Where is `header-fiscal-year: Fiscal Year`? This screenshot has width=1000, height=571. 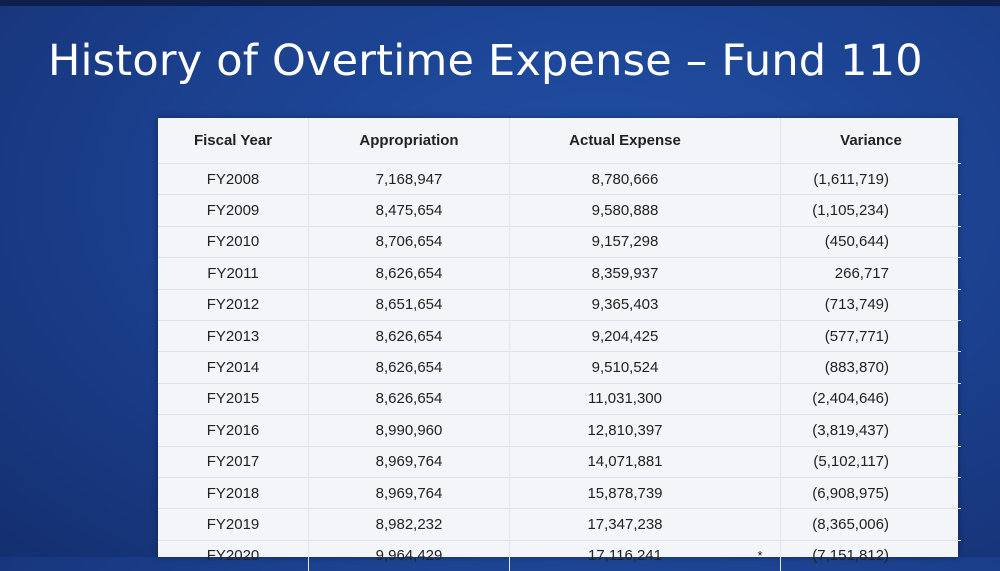 header-fiscal-year: Fiscal Year is located at coordinates (233, 141).